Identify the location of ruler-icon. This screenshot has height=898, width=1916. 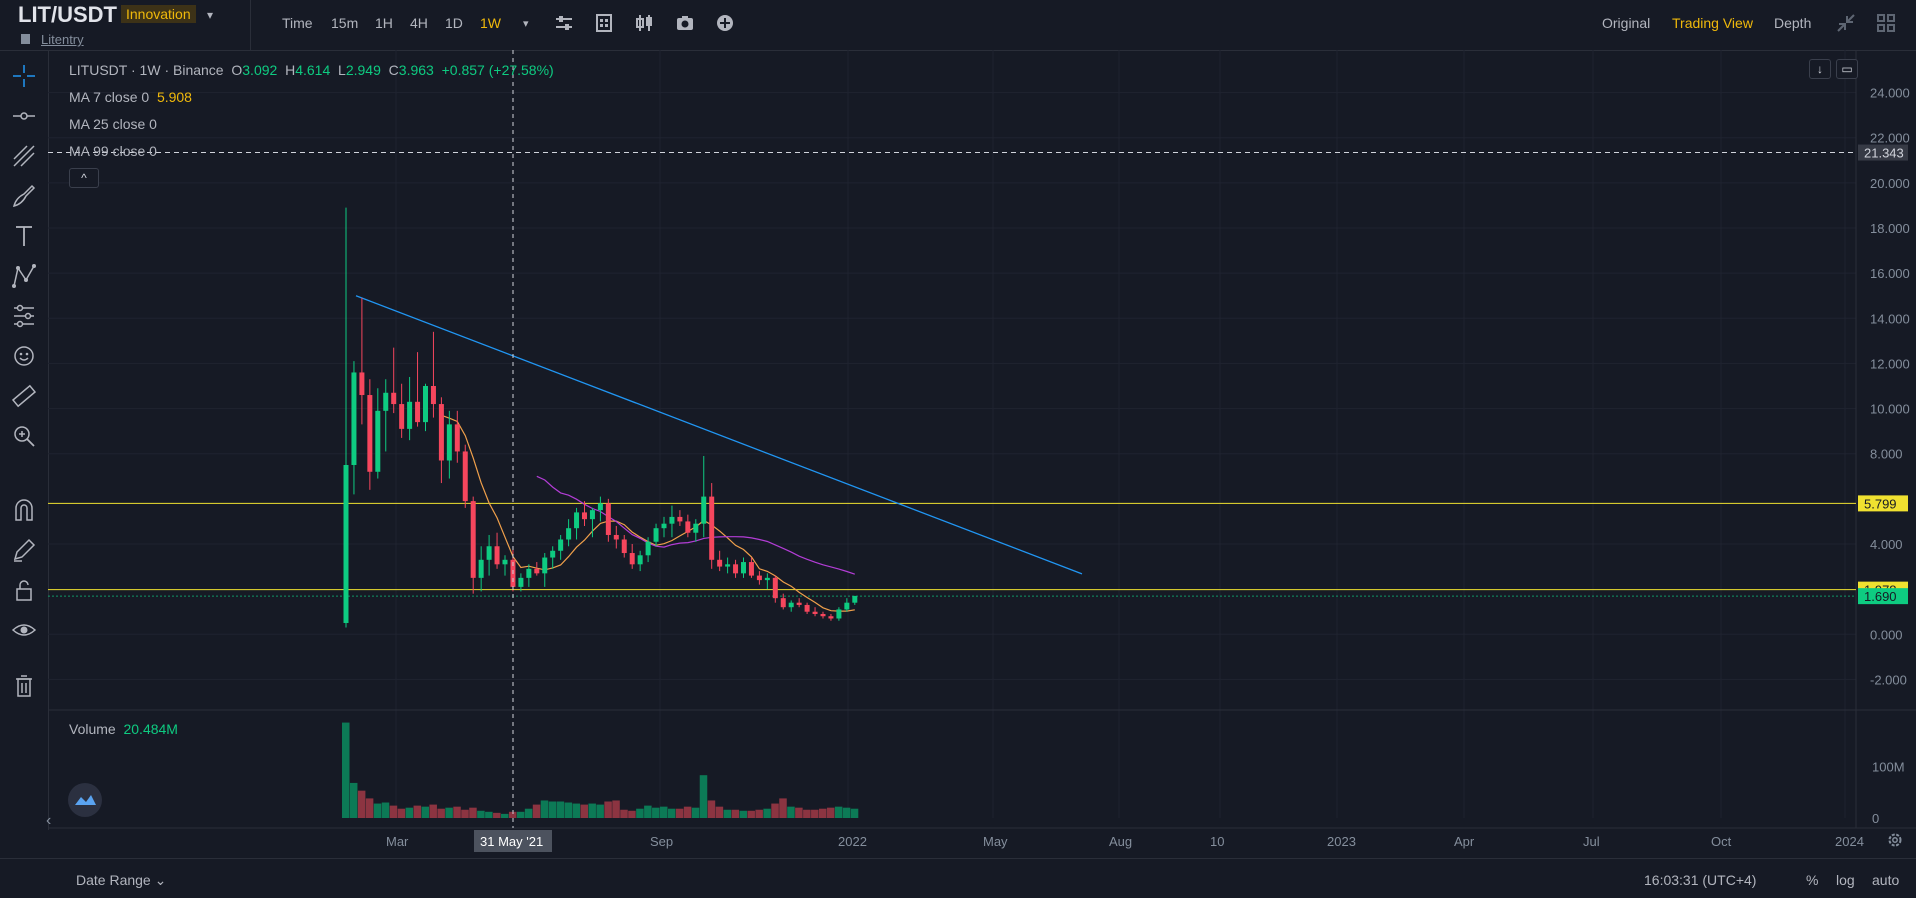
(24, 396).